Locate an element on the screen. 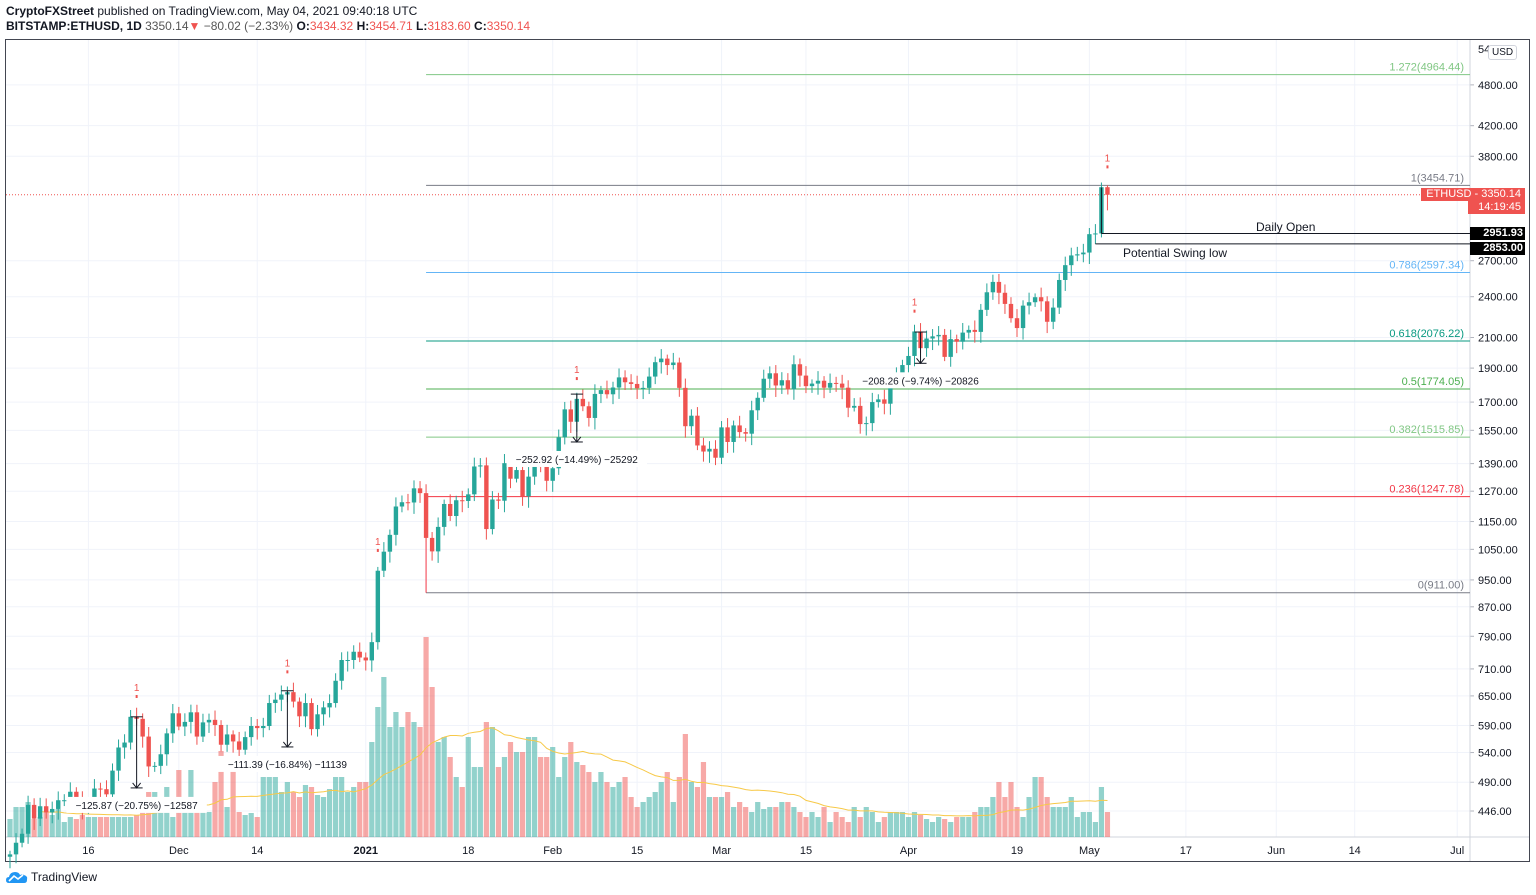  high-label: H: is located at coordinates (363, 26).